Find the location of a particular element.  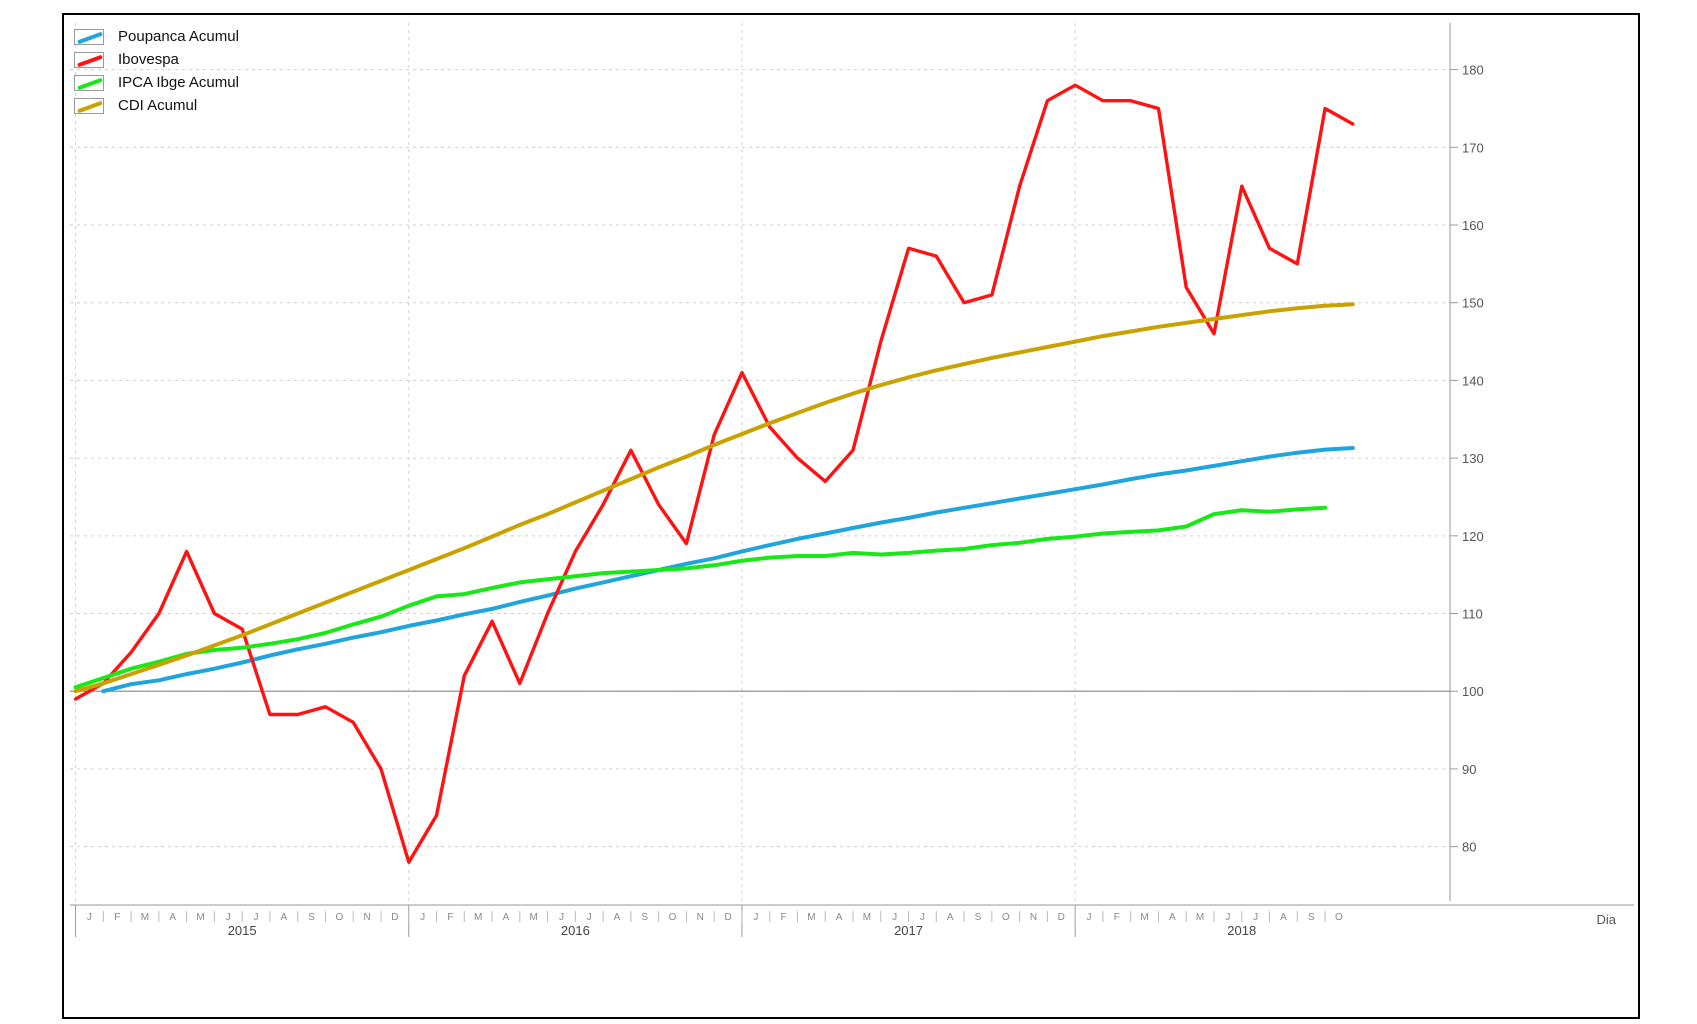

y-tick-label: 150 is located at coordinates (1473, 303).